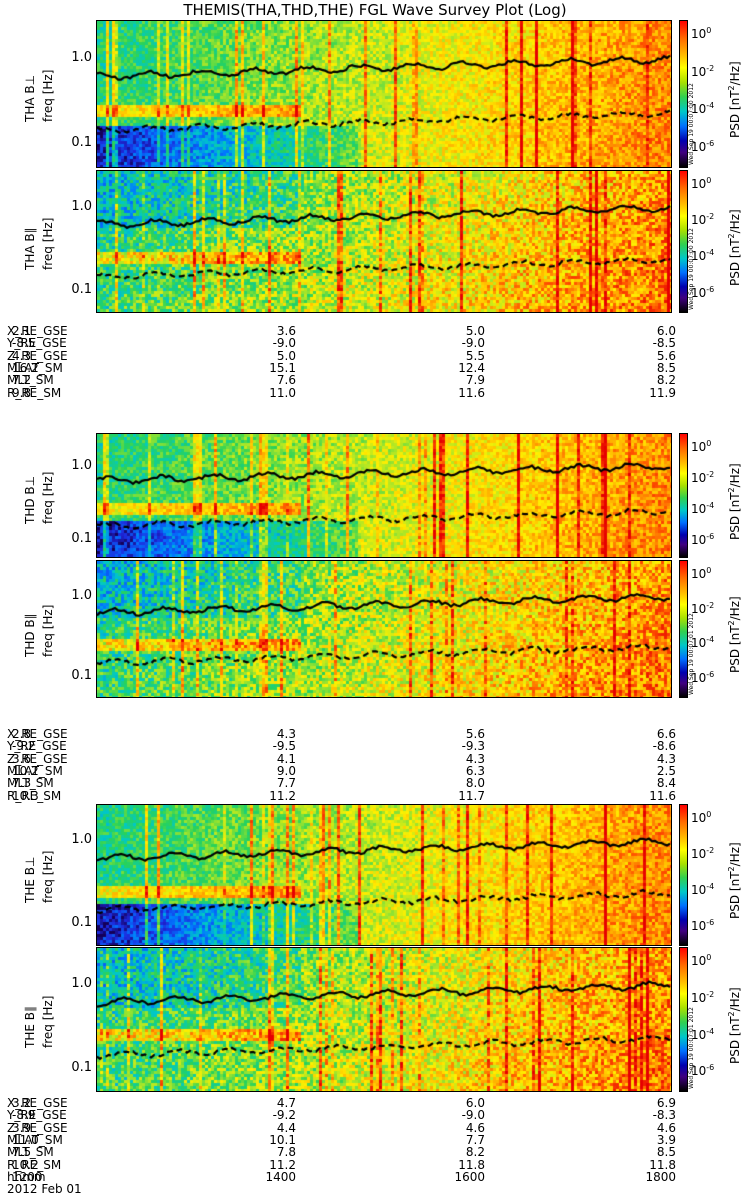 The image size is (750, 1200). Describe the element at coordinates (666, 1127) in the screenshot. I see `orbit-value: 4.6` at that location.